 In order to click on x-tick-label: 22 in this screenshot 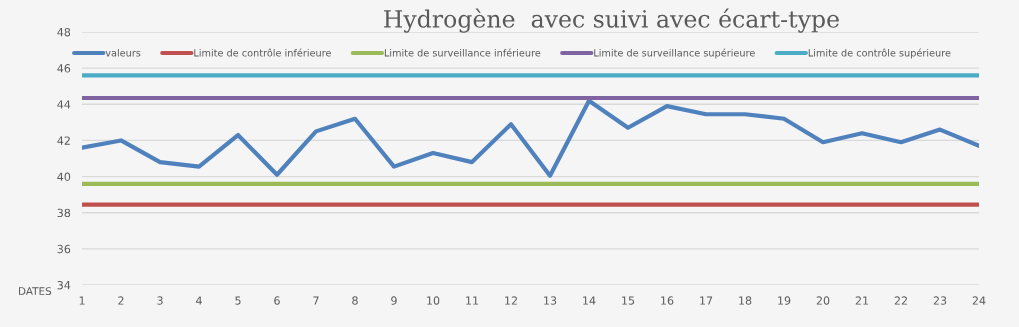, I will do `click(900, 300)`.